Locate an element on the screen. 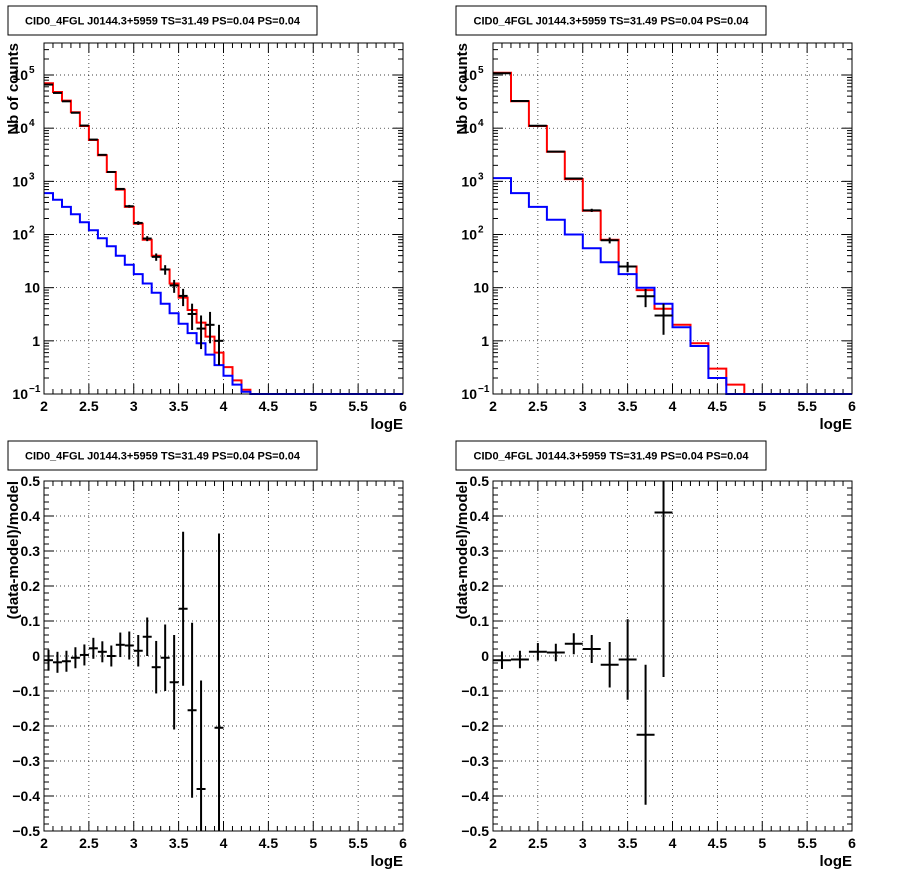 The height and width of the screenshot is (875, 898). model-component-histogram is located at coordinates (672, 286).